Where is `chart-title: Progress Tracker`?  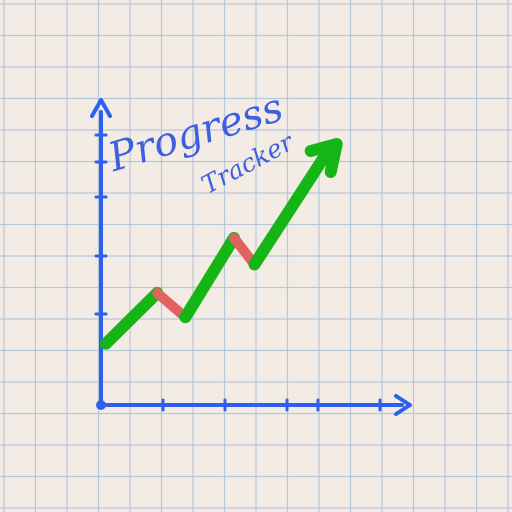 chart-title: Progress Tracker is located at coordinates (201, 142).